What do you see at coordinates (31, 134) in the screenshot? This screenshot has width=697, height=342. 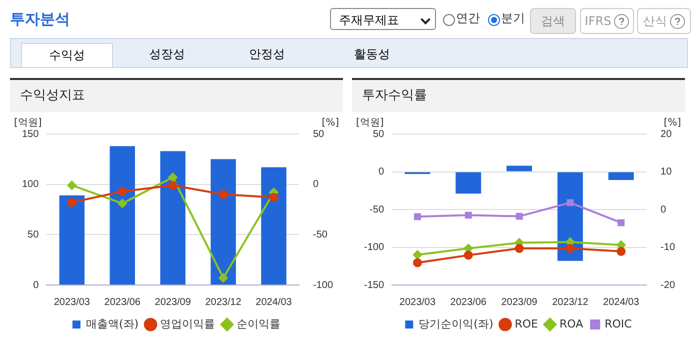 I see `y-tick-label: 150` at bounding box center [31, 134].